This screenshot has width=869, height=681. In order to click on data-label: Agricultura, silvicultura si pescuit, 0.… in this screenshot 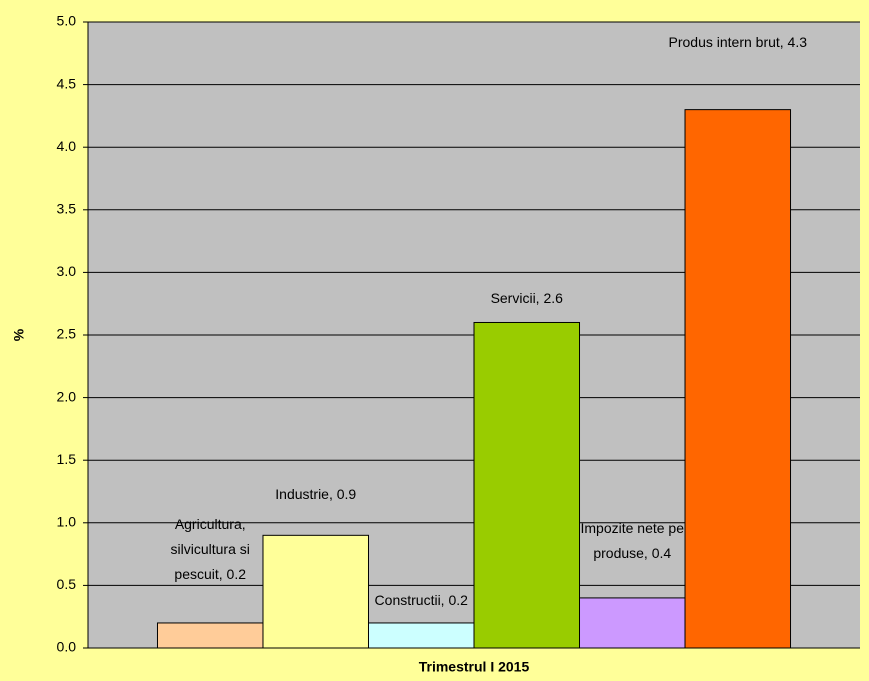, I will do `click(210, 549)`.